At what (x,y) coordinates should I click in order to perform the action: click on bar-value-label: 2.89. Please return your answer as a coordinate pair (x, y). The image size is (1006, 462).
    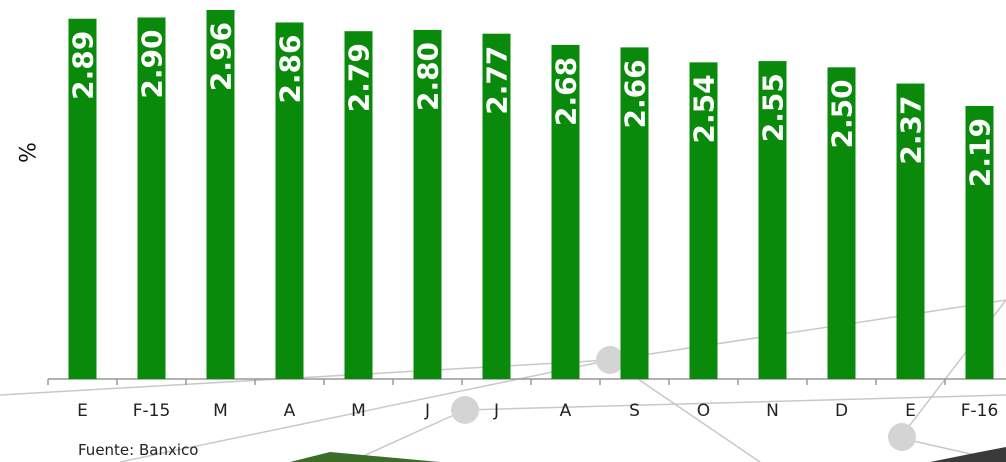
    Looking at the image, I should click on (83, 65).